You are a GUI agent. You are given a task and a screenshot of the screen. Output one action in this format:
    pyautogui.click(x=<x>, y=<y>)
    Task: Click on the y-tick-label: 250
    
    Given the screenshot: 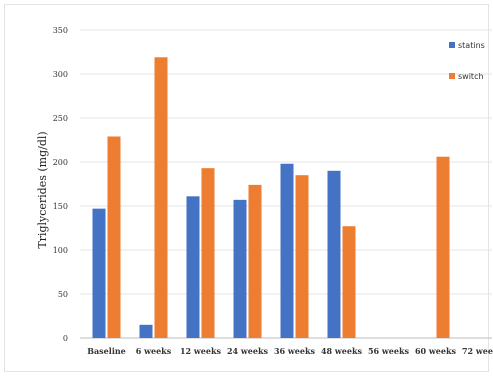 What is the action you would take?
    pyautogui.click(x=60, y=118)
    